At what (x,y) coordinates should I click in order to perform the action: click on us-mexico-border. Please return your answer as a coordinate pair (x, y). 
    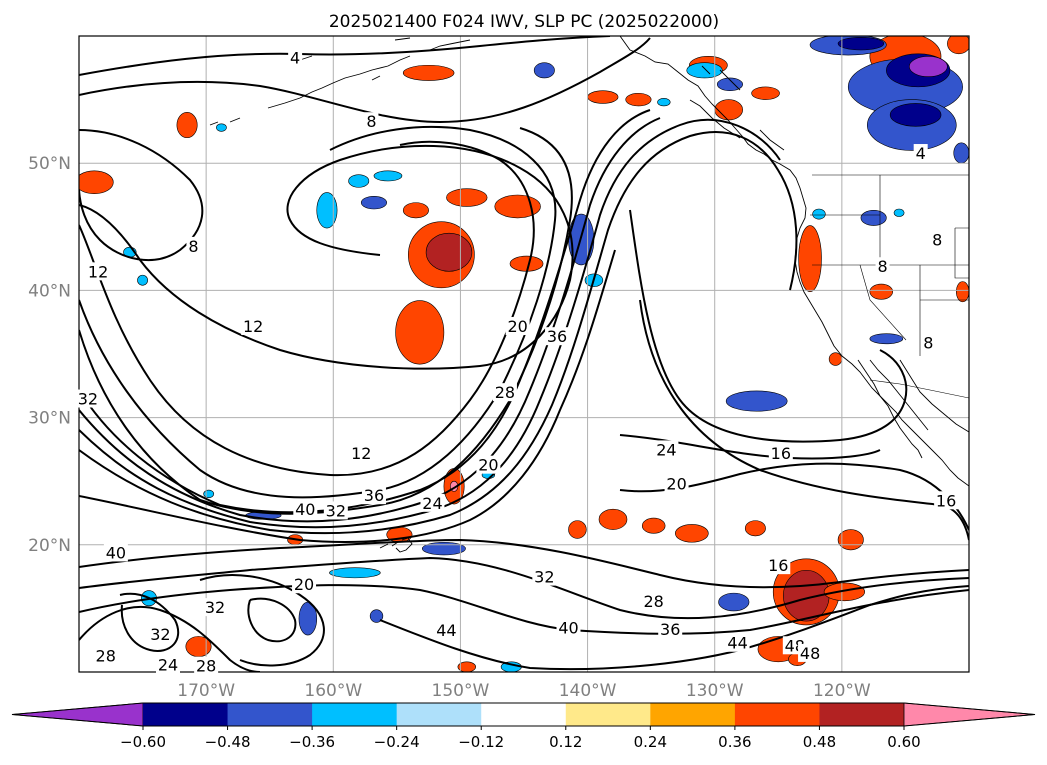
    Looking at the image, I should click on (919, 389).